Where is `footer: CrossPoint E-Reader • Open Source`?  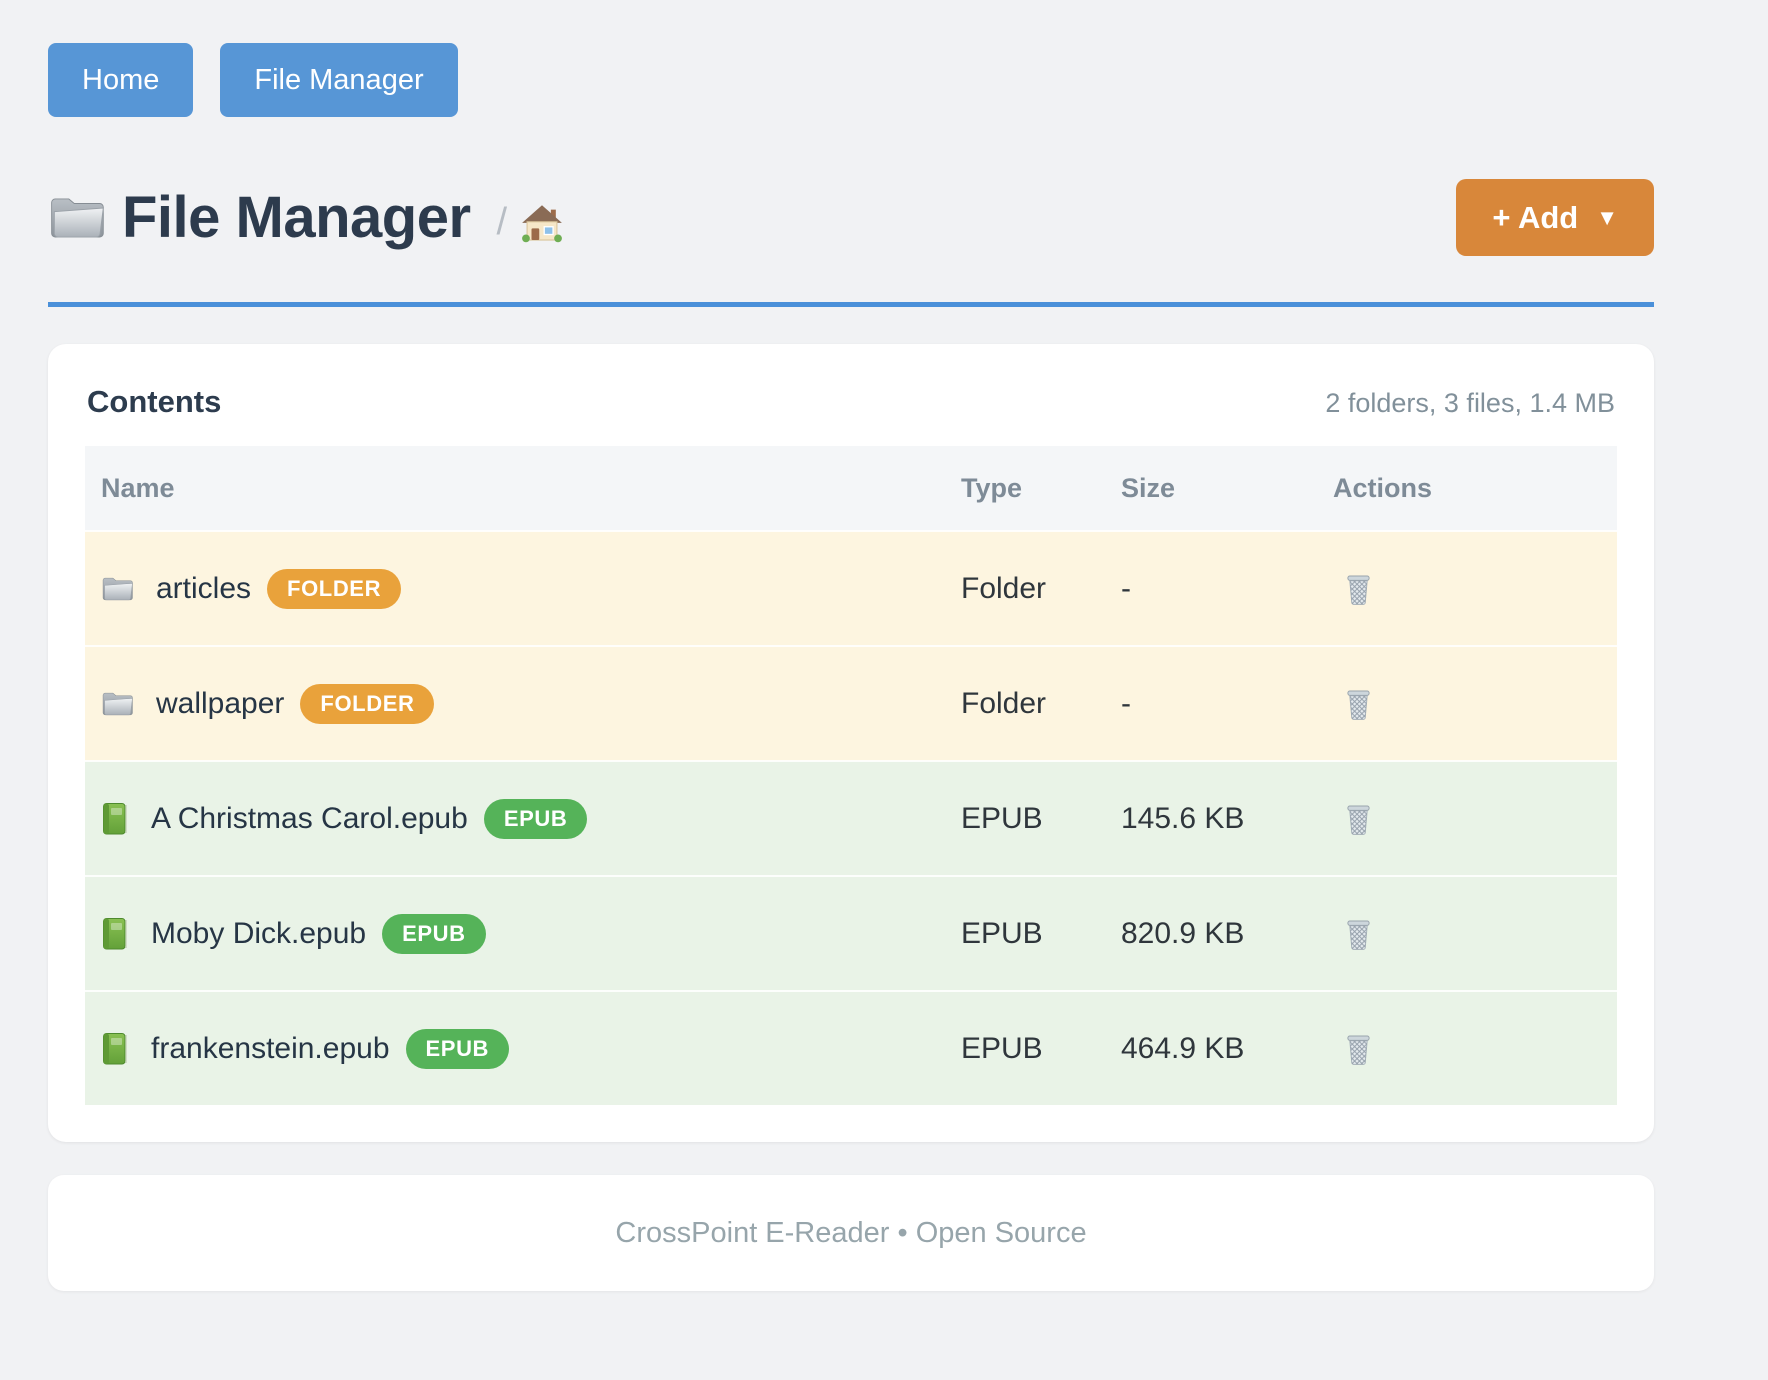
footer: CrossPoint E-Reader • Open Source is located at coordinates (851, 1233).